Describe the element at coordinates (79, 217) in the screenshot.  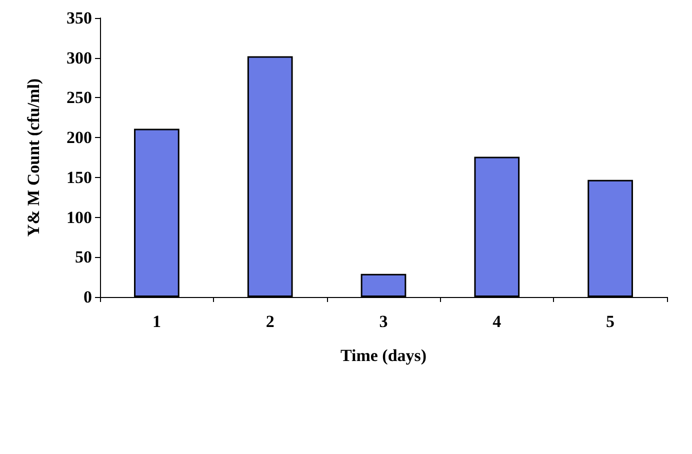
I see `y-tick-label: 100` at that location.